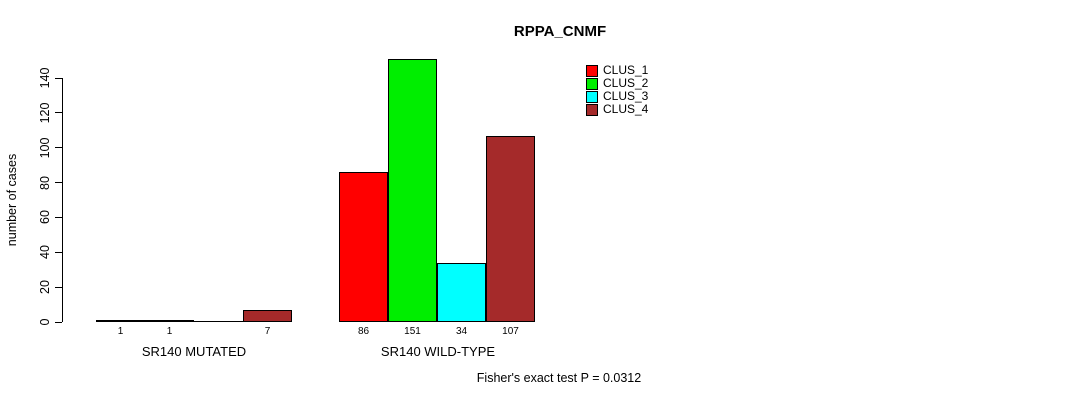  What do you see at coordinates (267, 315) in the screenshot?
I see `bar-clus_4-group1` at bounding box center [267, 315].